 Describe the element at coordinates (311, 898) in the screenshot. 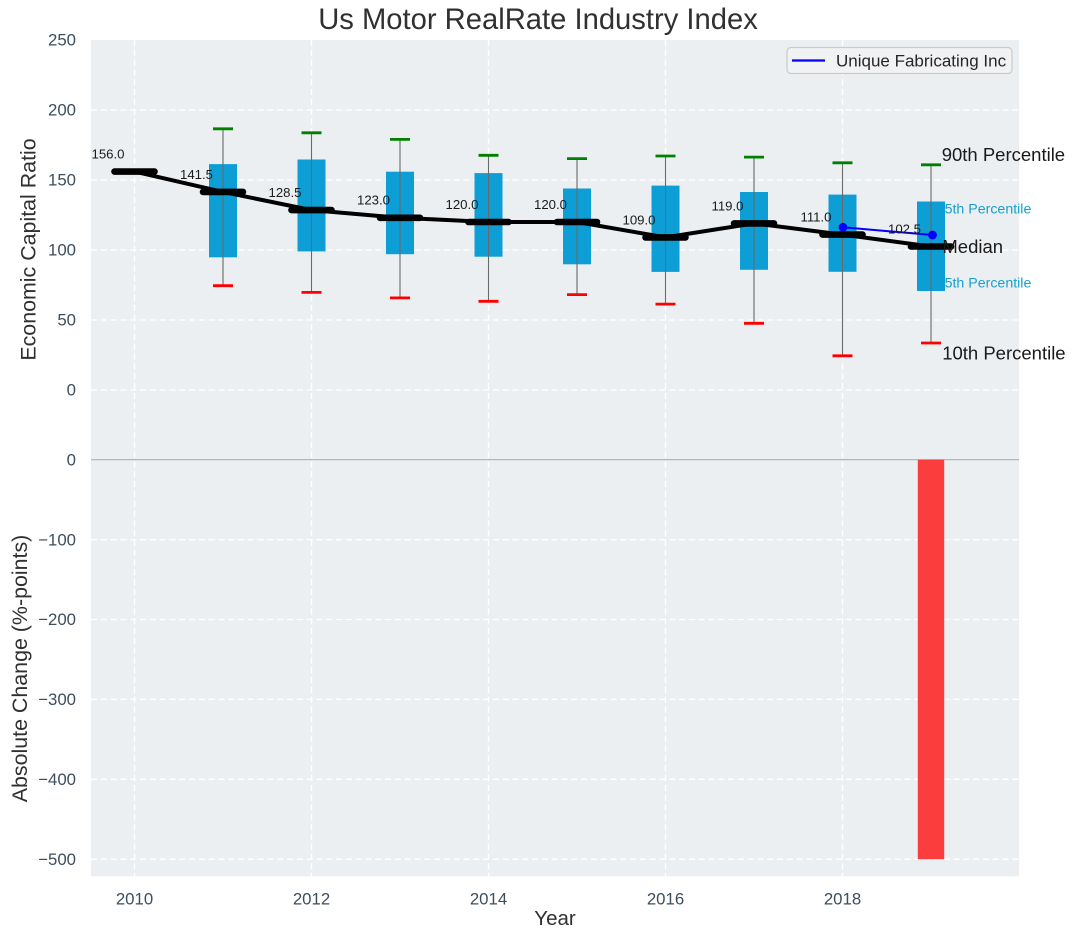

I see `svg-text: 2012` at that location.